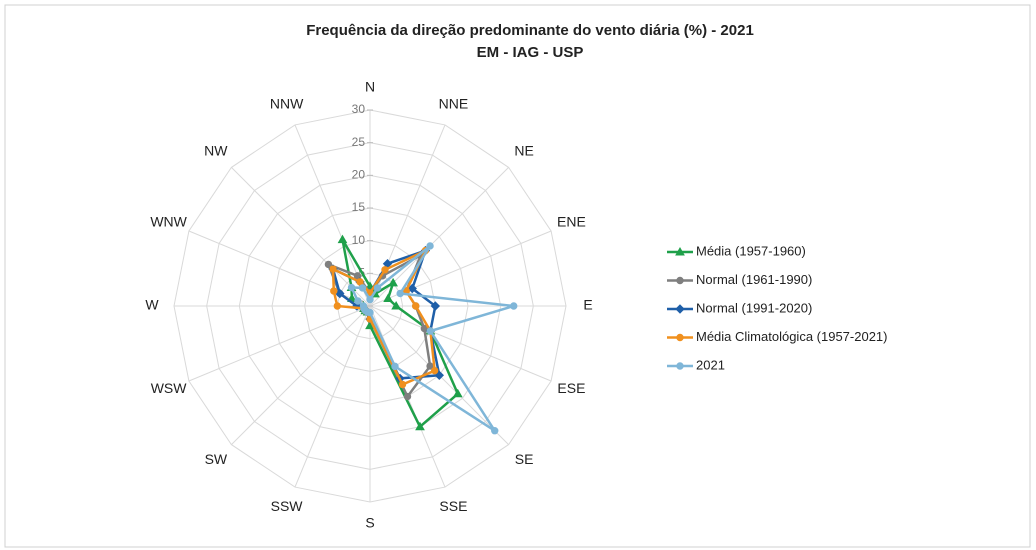 The height and width of the screenshot is (550, 1036). Describe the element at coordinates (571, 221) in the screenshot. I see `category-label: ENE` at that location.